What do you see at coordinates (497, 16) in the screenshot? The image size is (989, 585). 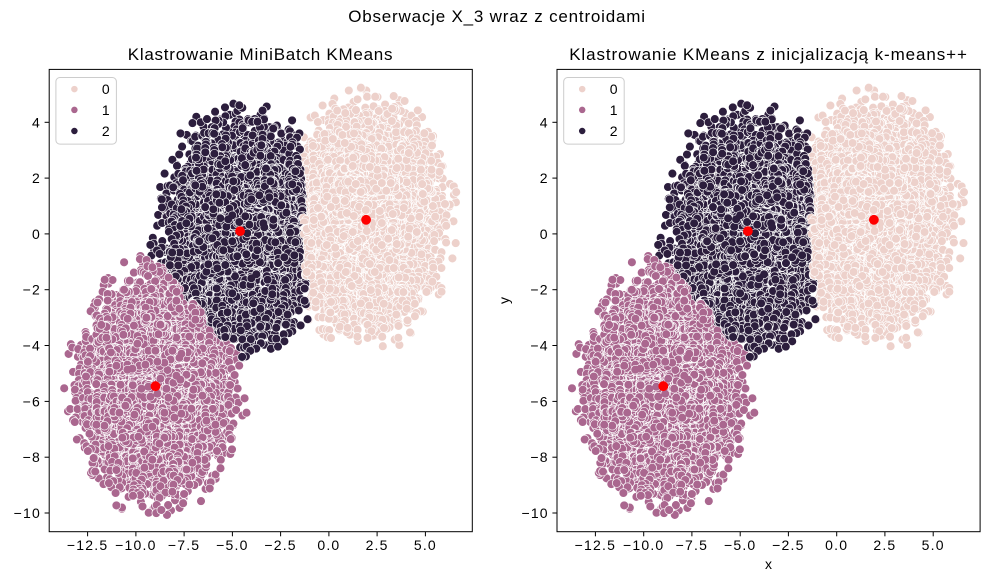 I see `svg-text:Obserwacje X_3 wraz z centroid: Obserwacje X_3 wraz z centroidami` at bounding box center [497, 16].